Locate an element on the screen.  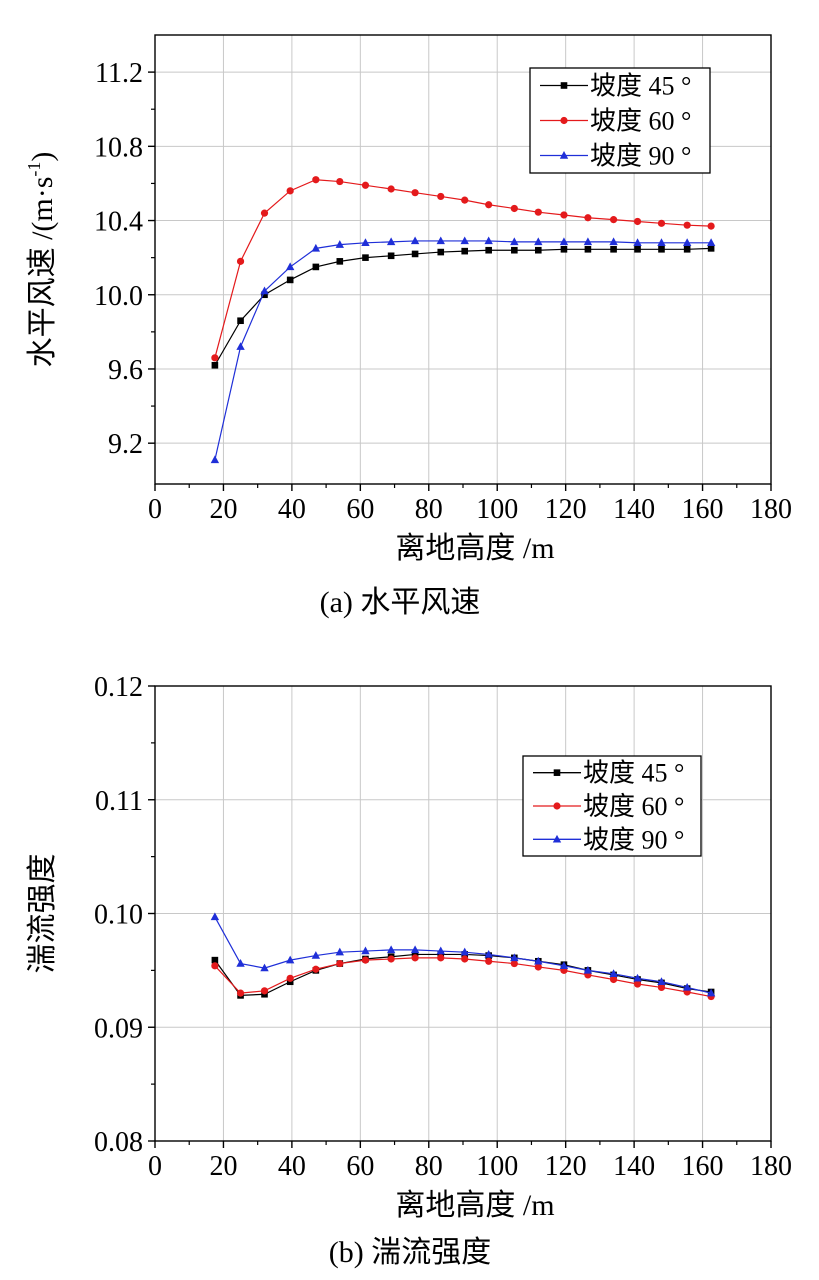
y-tick-label: 11.2 is located at coordinates (119, 73).